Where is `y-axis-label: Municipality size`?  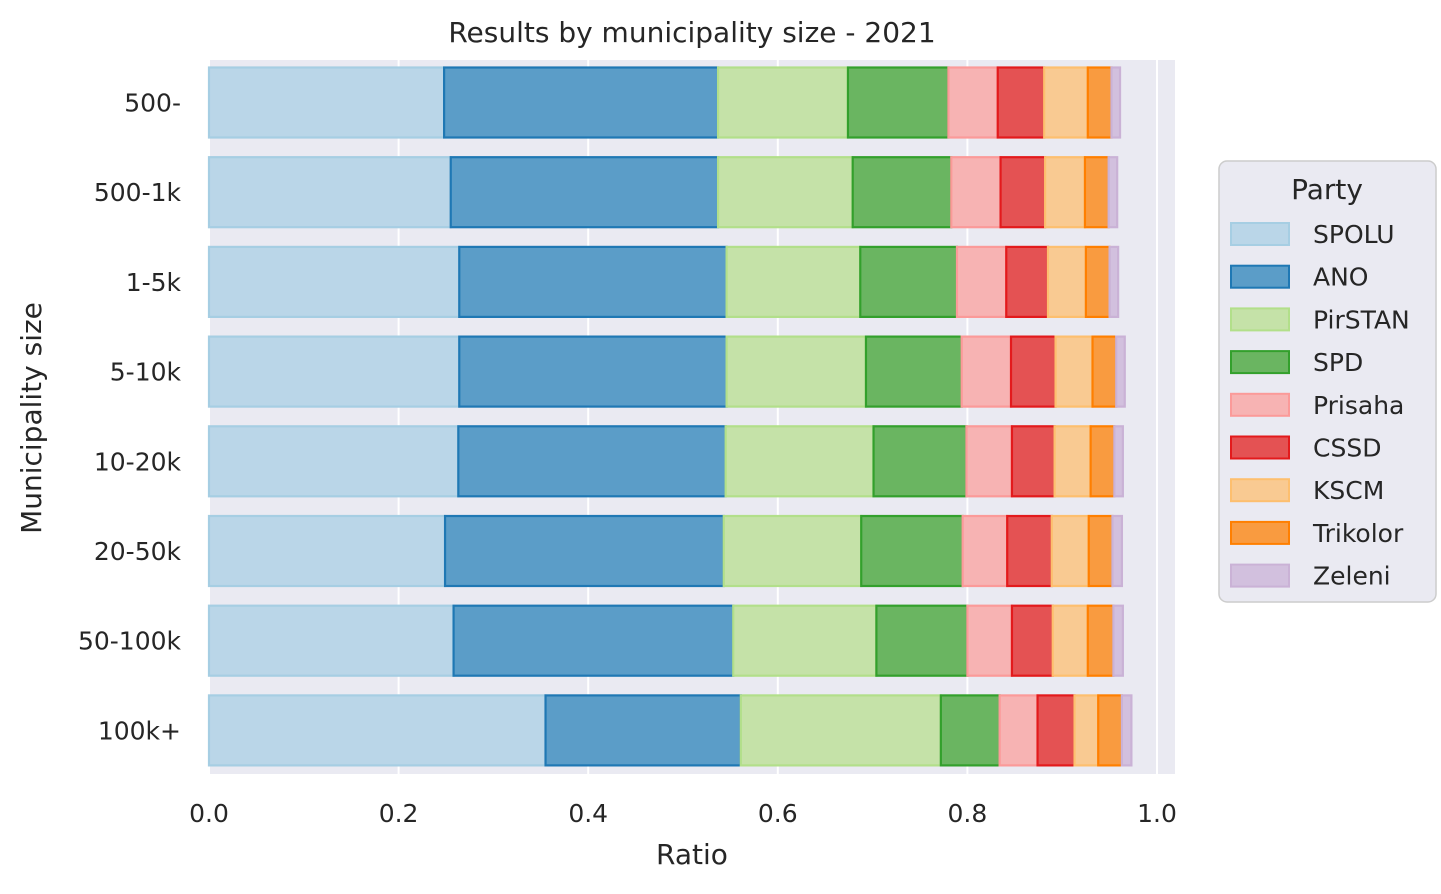
y-axis-label: Municipality size is located at coordinates (31, 418).